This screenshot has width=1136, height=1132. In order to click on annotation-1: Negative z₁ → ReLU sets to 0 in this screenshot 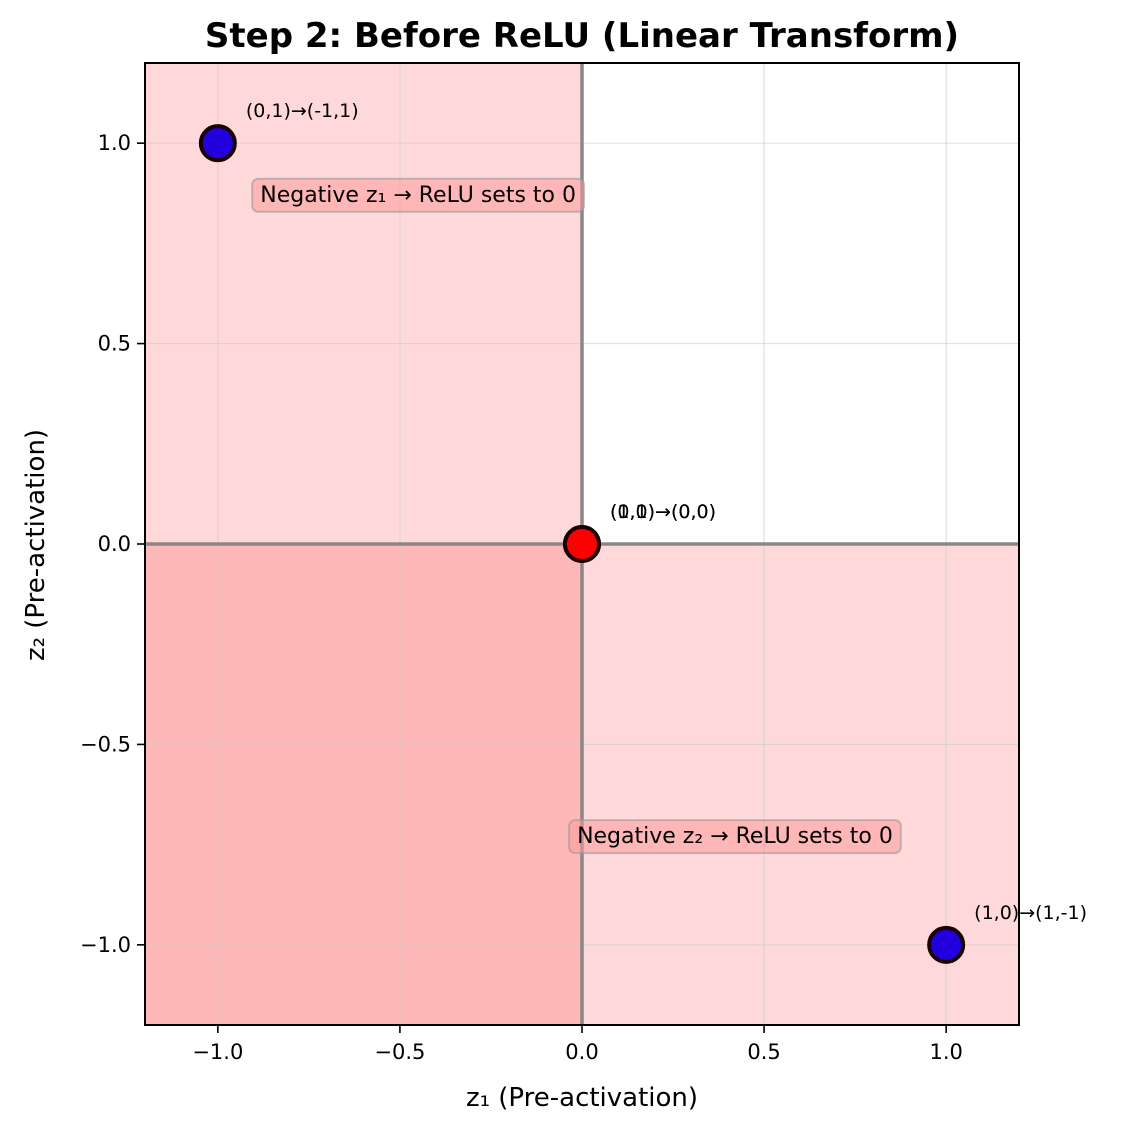, I will do `click(418, 195)`.